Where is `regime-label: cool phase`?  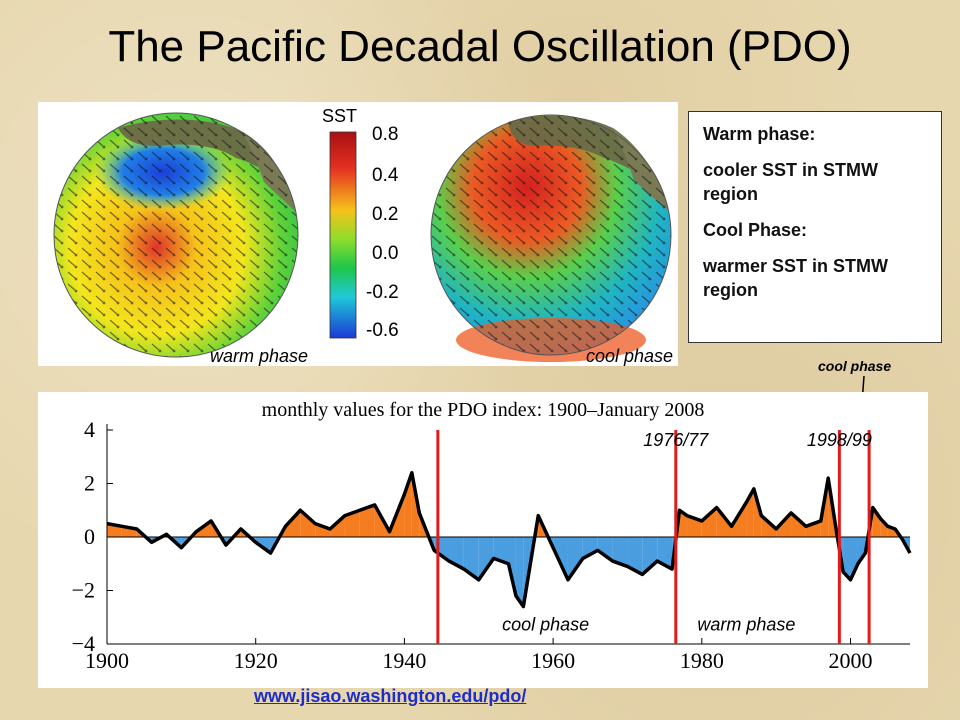
regime-label: cool phase is located at coordinates (545, 625).